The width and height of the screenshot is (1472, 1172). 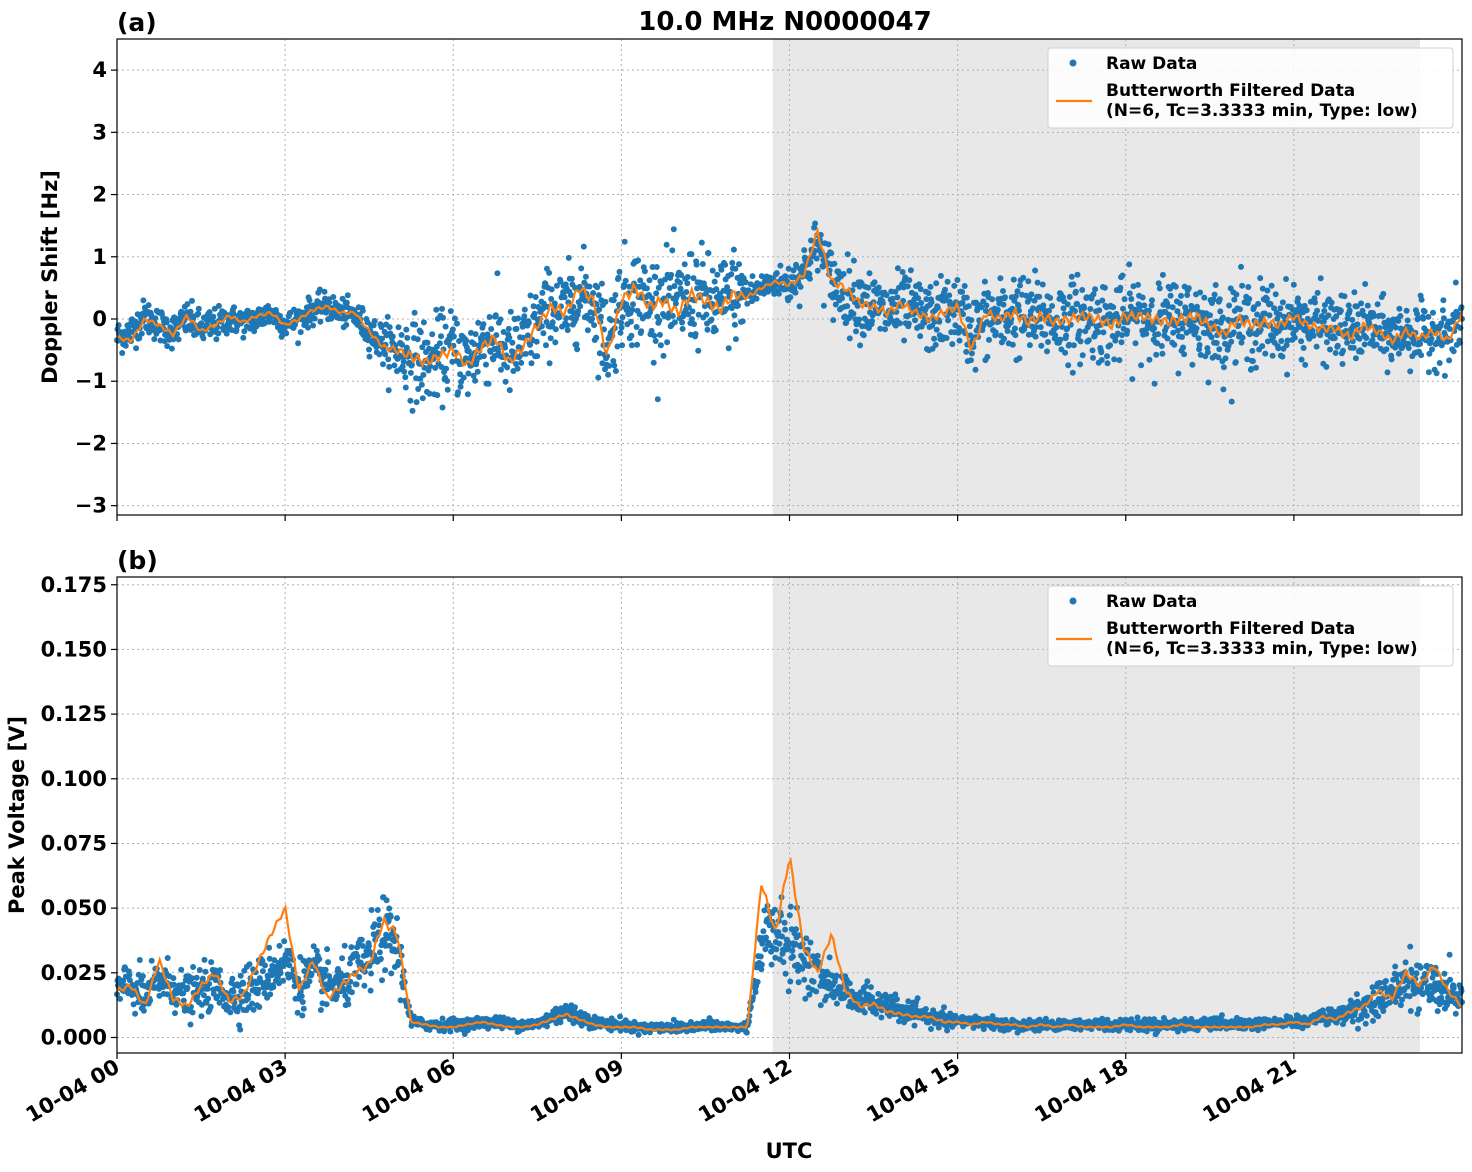 I want to click on legend-entry-filter-params-a: (N=6, Tc=3.3333 min, Type: low), so click(x=1262, y=111).